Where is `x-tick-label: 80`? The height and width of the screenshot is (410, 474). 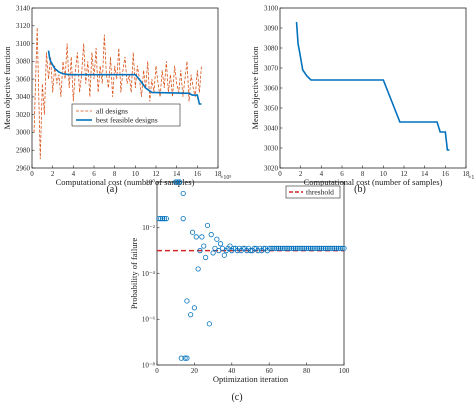
x-tick-label: 80 is located at coordinates (307, 371).